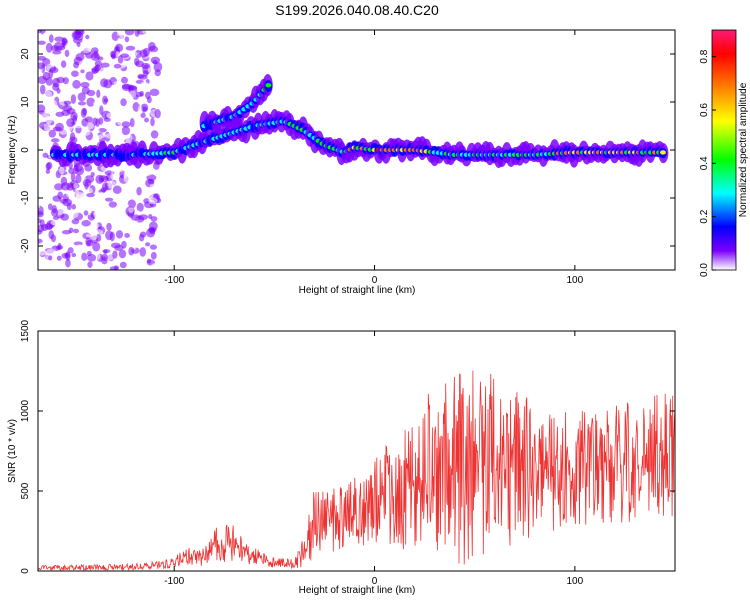 This screenshot has height=600, width=750. Describe the element at coordinates (25, 330) in the screenshot. I see `snr-y-tick-label: 1500` at that location.